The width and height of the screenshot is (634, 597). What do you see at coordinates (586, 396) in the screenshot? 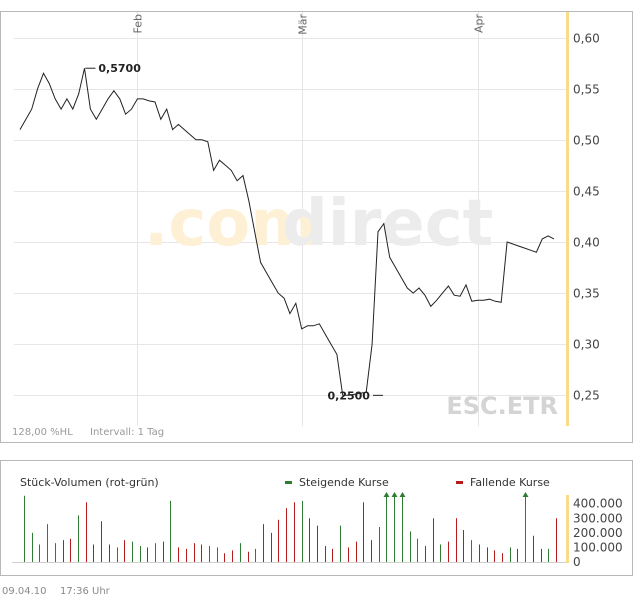
I see `price-y-tick-label: 0,25` at bounding box center [586, 396].